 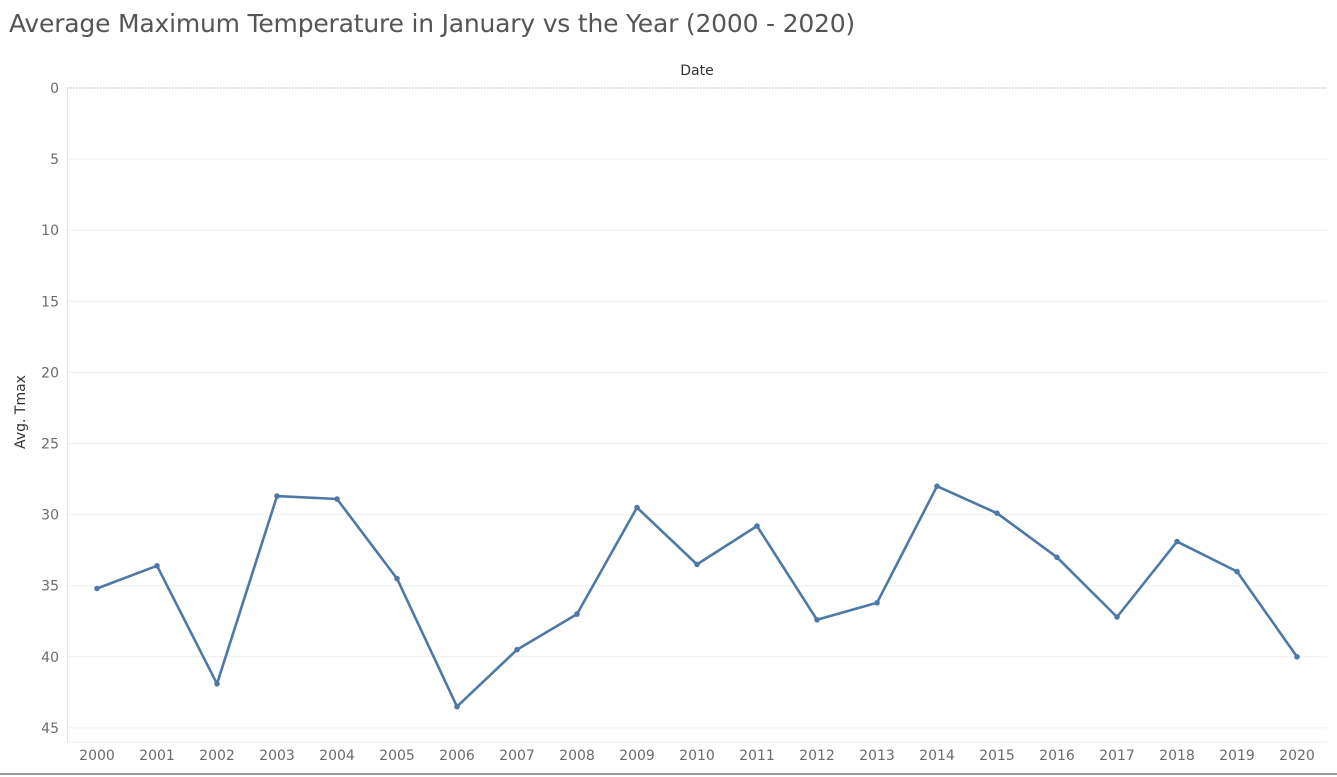 I want to click on y-tick-label: 10, so click(x=50, y=231).